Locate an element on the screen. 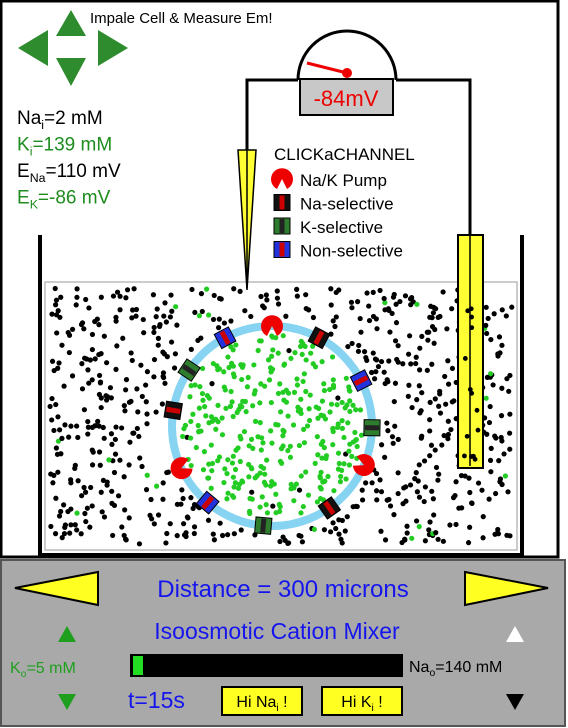 The width and height of the screenshot is (568, 728). nav-left is located at coordinates (33, 48).